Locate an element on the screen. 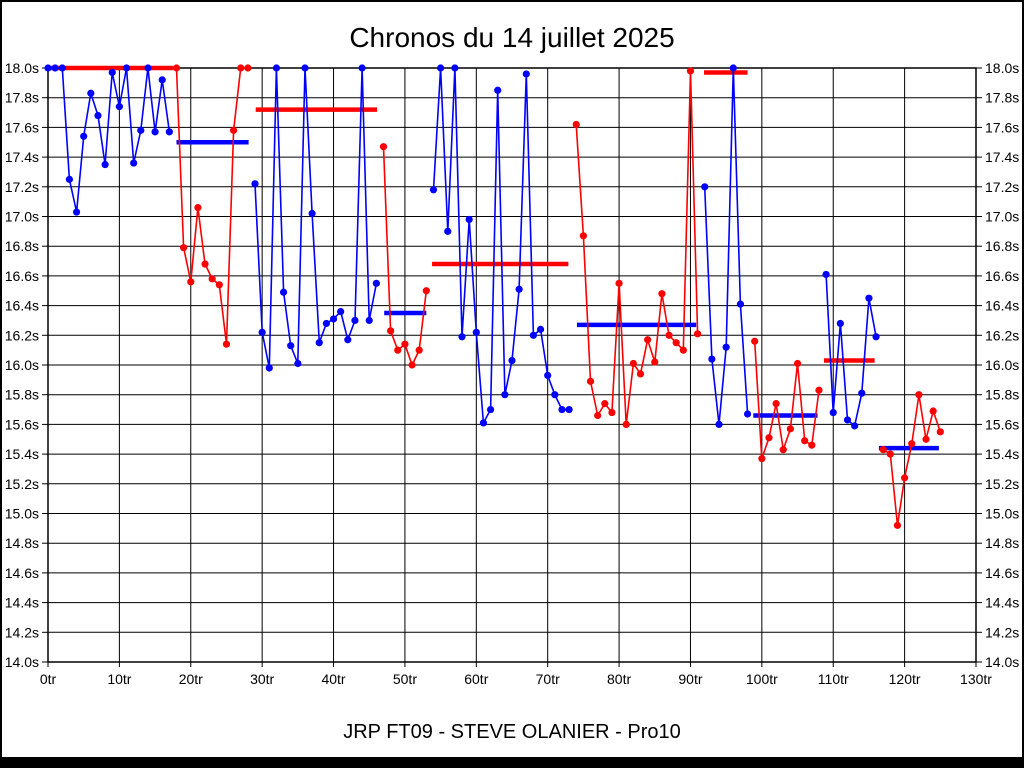  x-axis-tick-label: 120tr is located at coordinates (905, 679).